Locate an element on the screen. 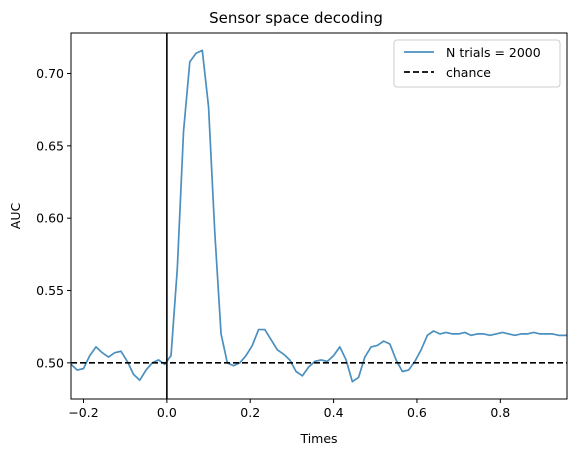  y-tick-label: 0.50 is located at coordinates (50, 362).